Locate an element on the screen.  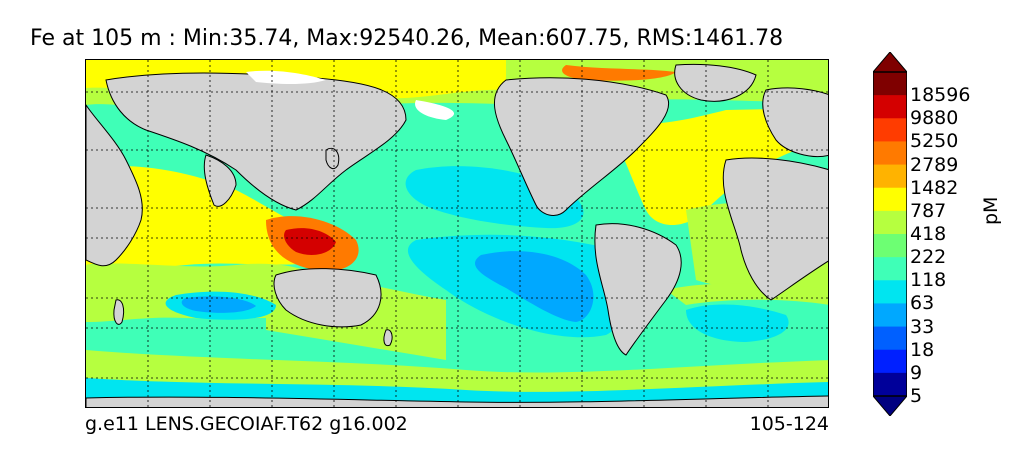
colorbar-tick-label: 2789 is located at coordinates (934, 164).